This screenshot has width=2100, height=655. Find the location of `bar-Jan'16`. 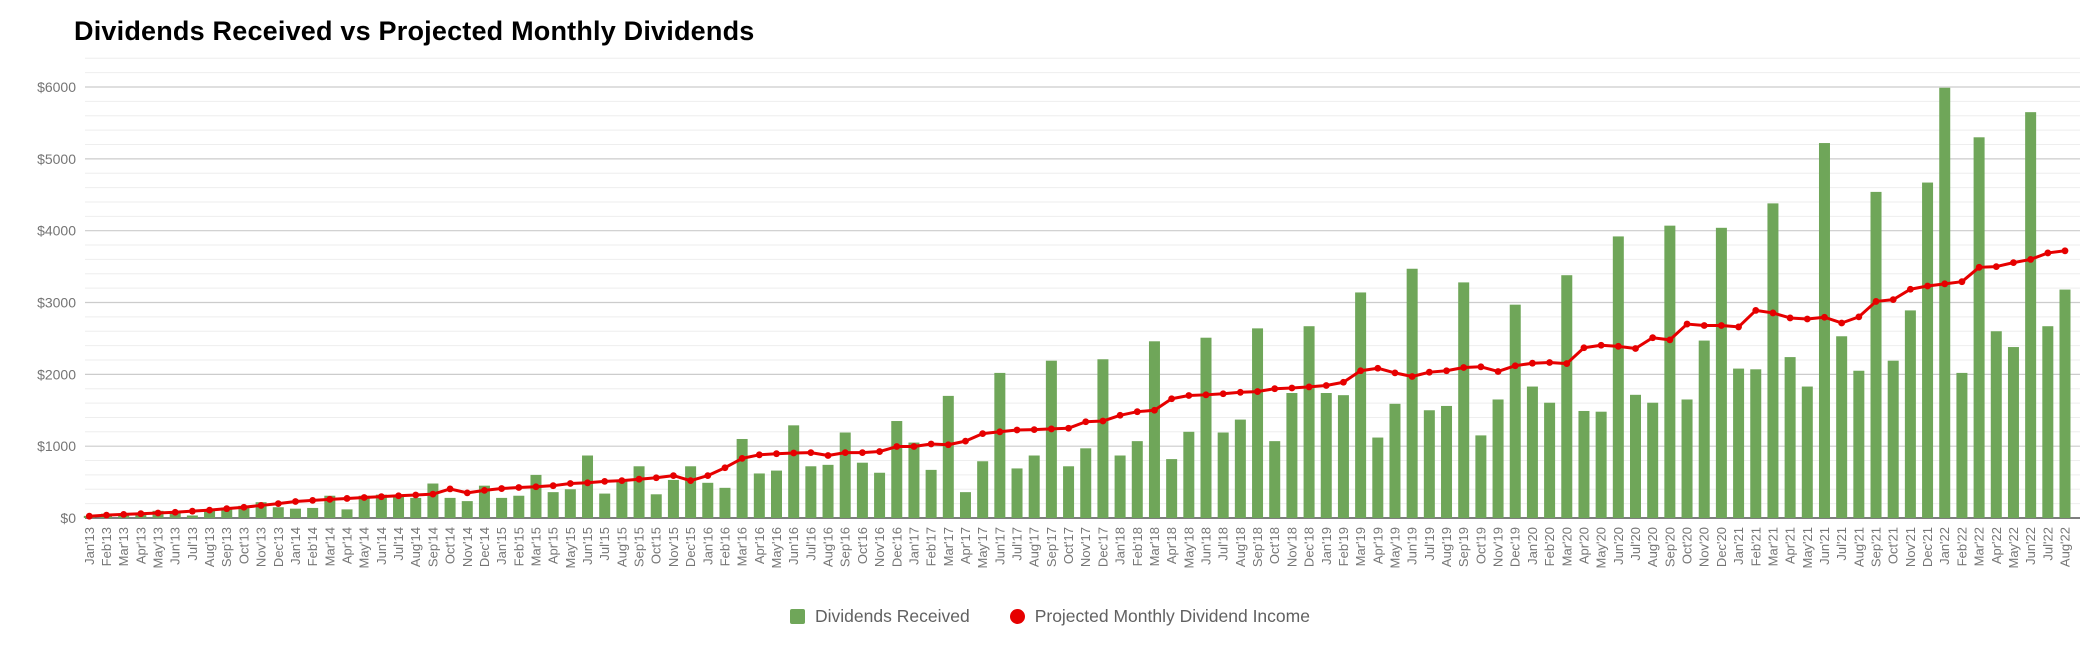

bar-Jan'16 is located at coordinates (708, 500).